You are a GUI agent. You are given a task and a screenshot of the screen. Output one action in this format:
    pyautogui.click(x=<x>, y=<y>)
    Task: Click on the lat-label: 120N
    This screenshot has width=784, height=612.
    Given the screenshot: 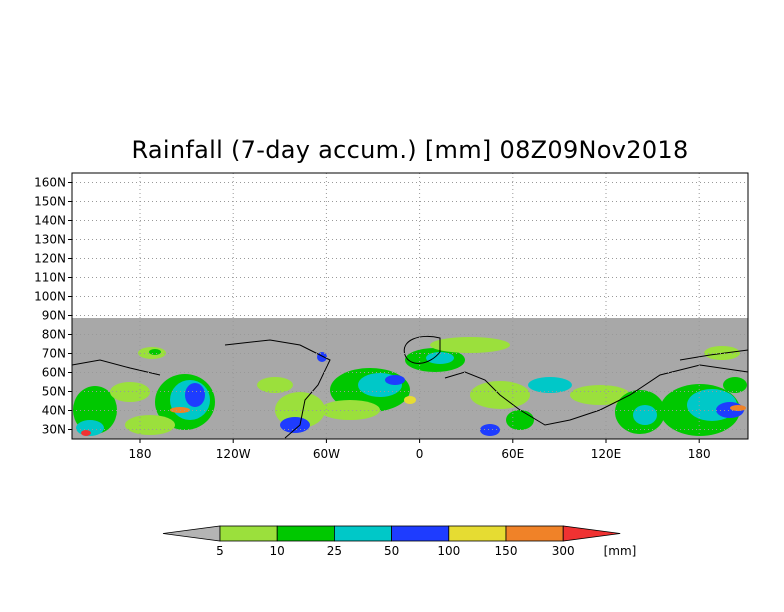 What is the action you would take?
    pyautogui.click(x=50, y=259)
    